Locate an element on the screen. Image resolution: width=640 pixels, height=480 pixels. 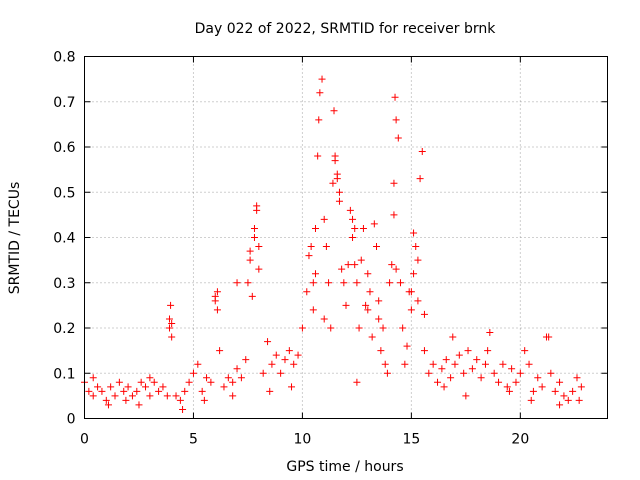
y-tick-label: 0.3 is located at coordinates (64, 284).